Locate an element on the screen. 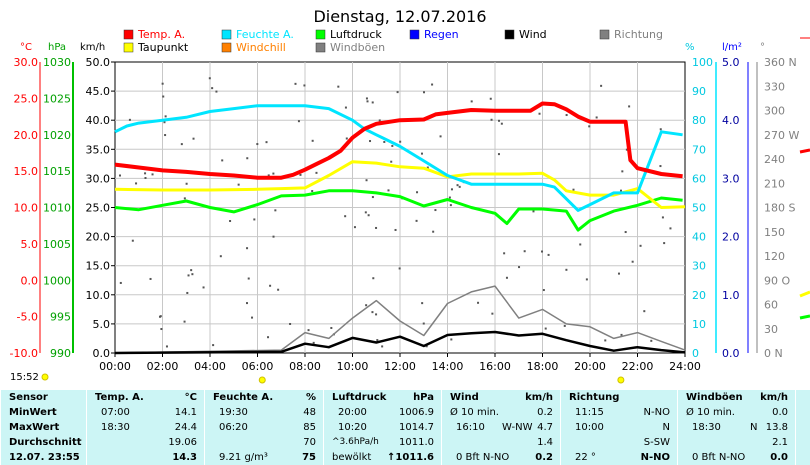 The height and width of the screenshot is (465, 810). right-edge-marks is located at coordinates (804, 178).